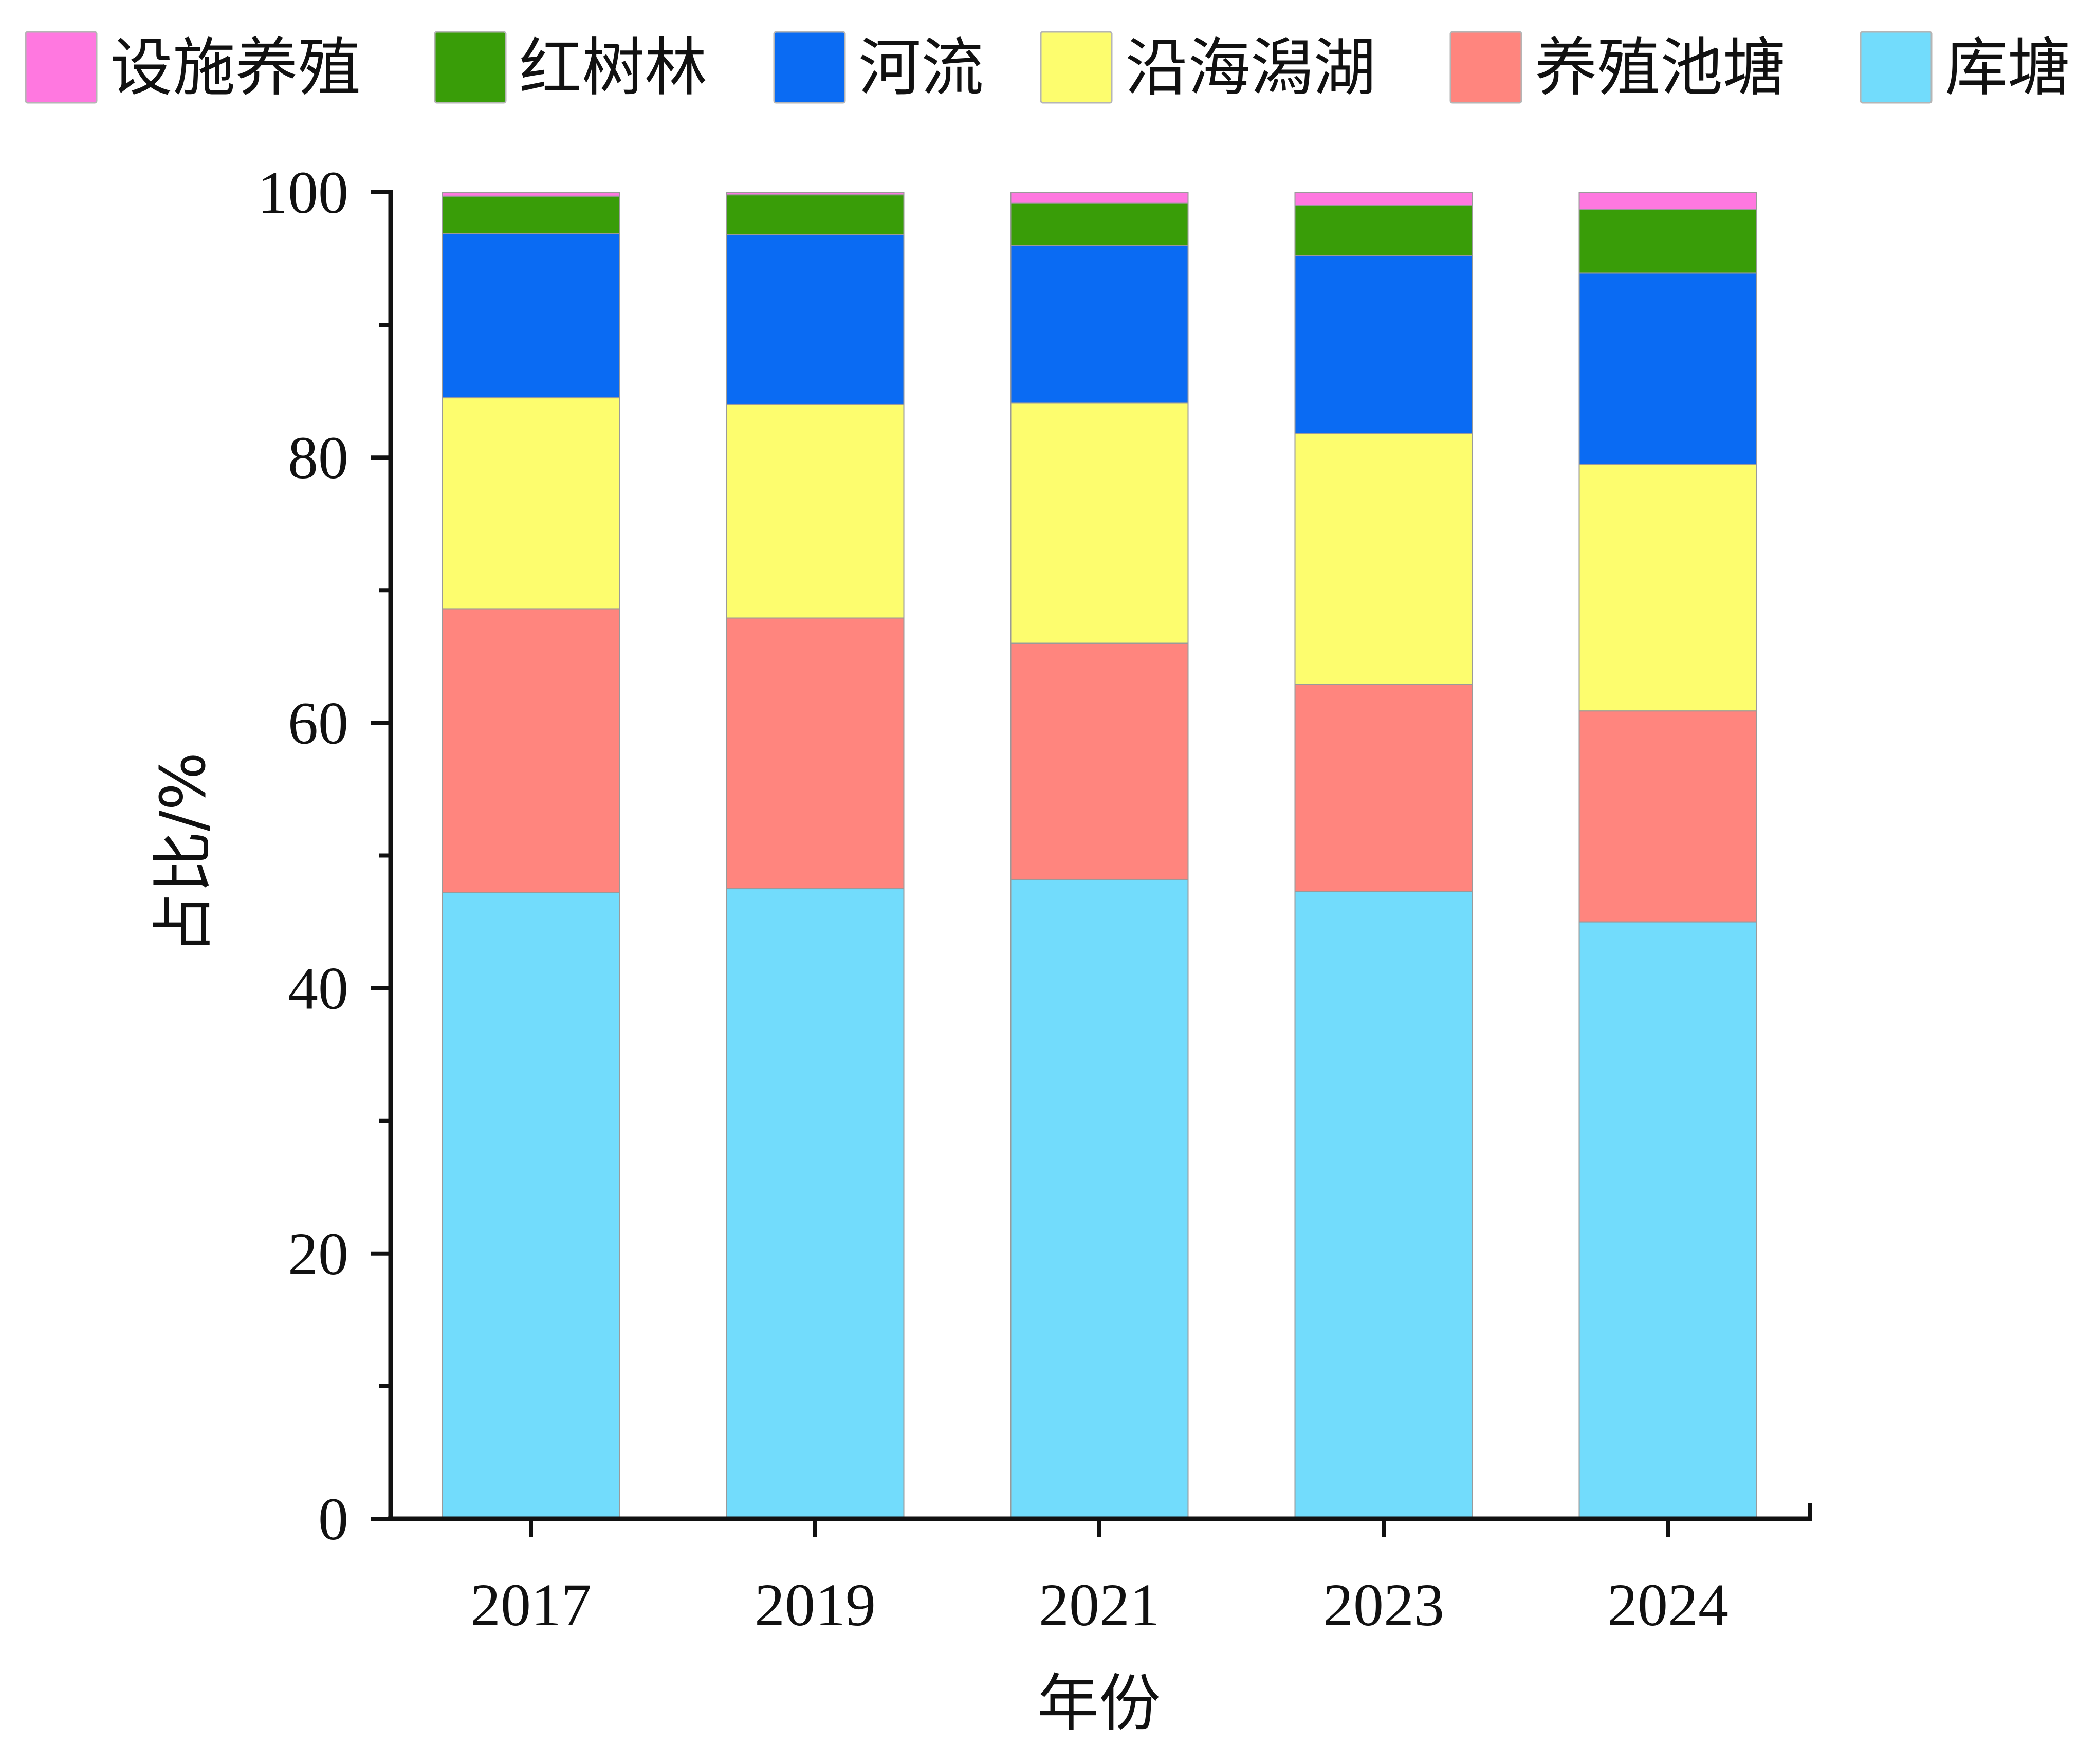 This screenshot has width=2096, height=1764. Describe the element at coordinates (531, 750) in the screenshot. I see `bar-segment-2017-养殖池塘` at that location.